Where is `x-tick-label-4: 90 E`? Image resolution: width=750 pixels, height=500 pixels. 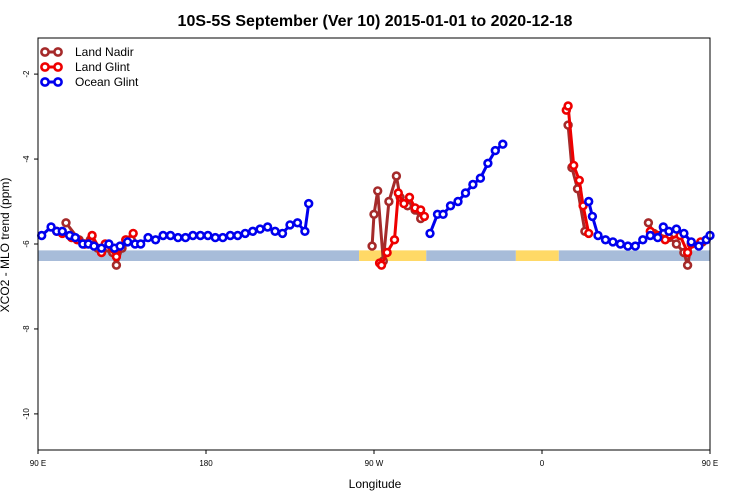 x-tick-label-4: 90 E is located at coordinates (710, 463).